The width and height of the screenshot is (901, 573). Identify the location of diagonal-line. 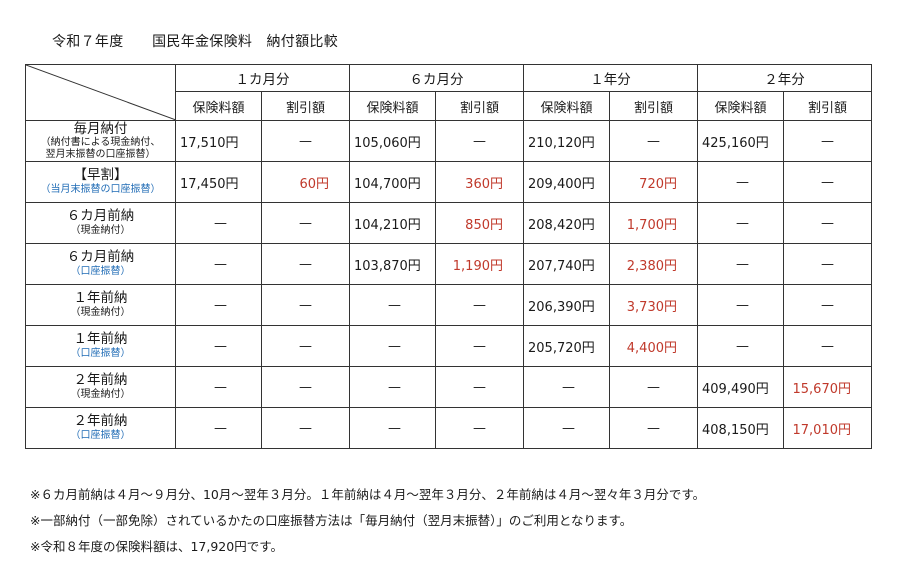
(100, 92).